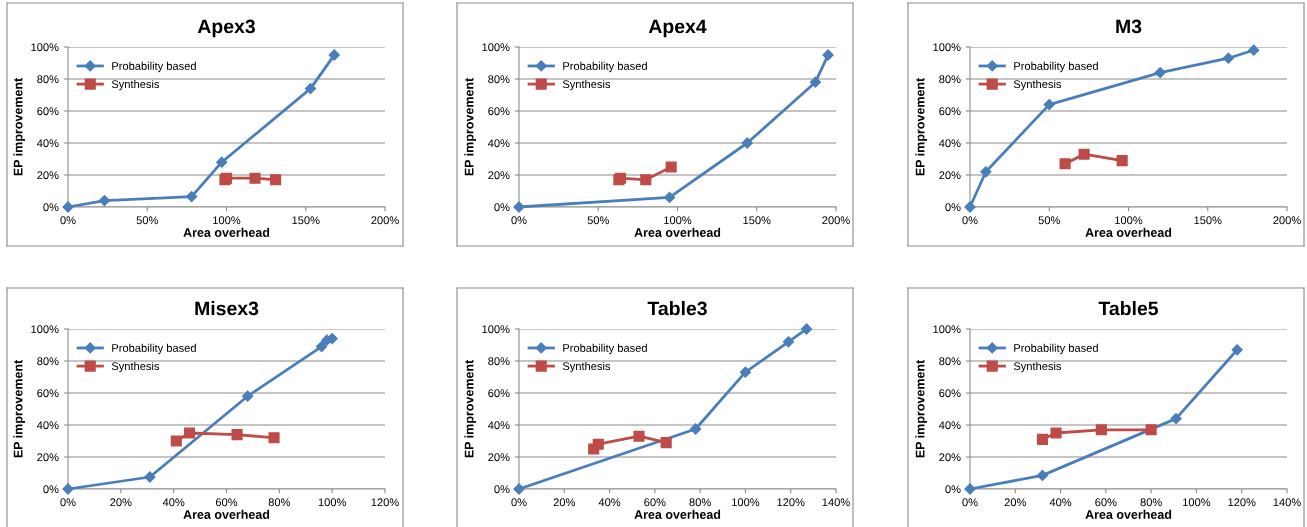 This screenshot has height=527, width=1307. What do you see at coordinates (227, 308) in the screenshot?
I see `chart-title: Misex3` at bounding box center [227, 308].